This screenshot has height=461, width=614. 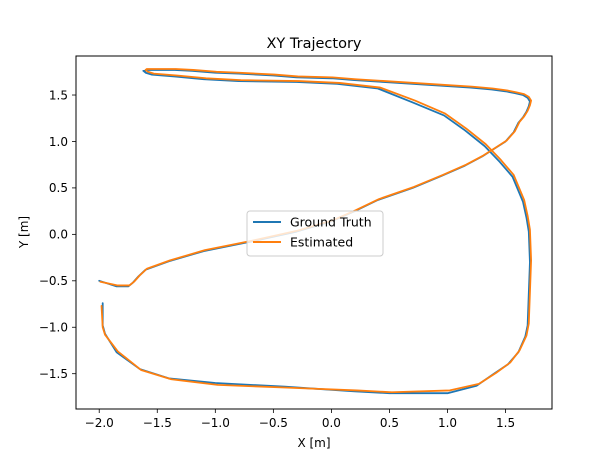 I want to click on x-axis: −2.0 −1.5 −1.0 −0.5 0.0 0.5 1.0 1.5, so click(x=300, y=419).